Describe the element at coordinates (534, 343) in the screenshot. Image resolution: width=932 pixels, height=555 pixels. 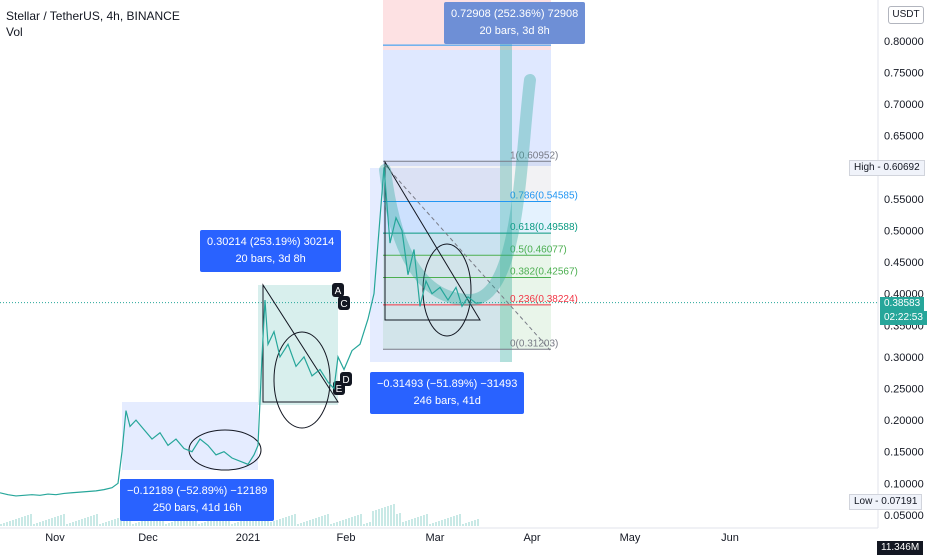
I see `fib-level-label: 0(0.31203)` at that location.